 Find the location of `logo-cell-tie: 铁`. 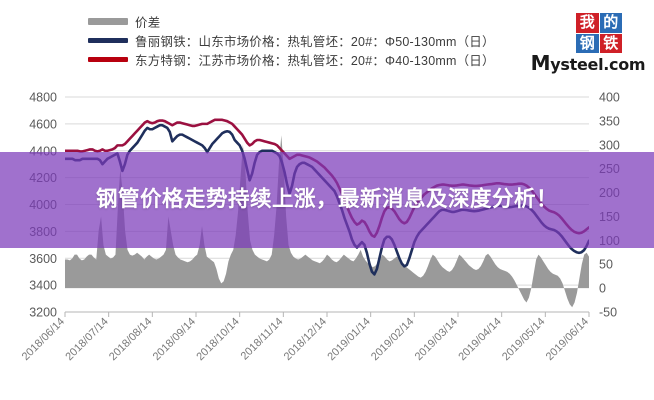

logo-cell-tie: 铁 is located at coordinates (610, 43).